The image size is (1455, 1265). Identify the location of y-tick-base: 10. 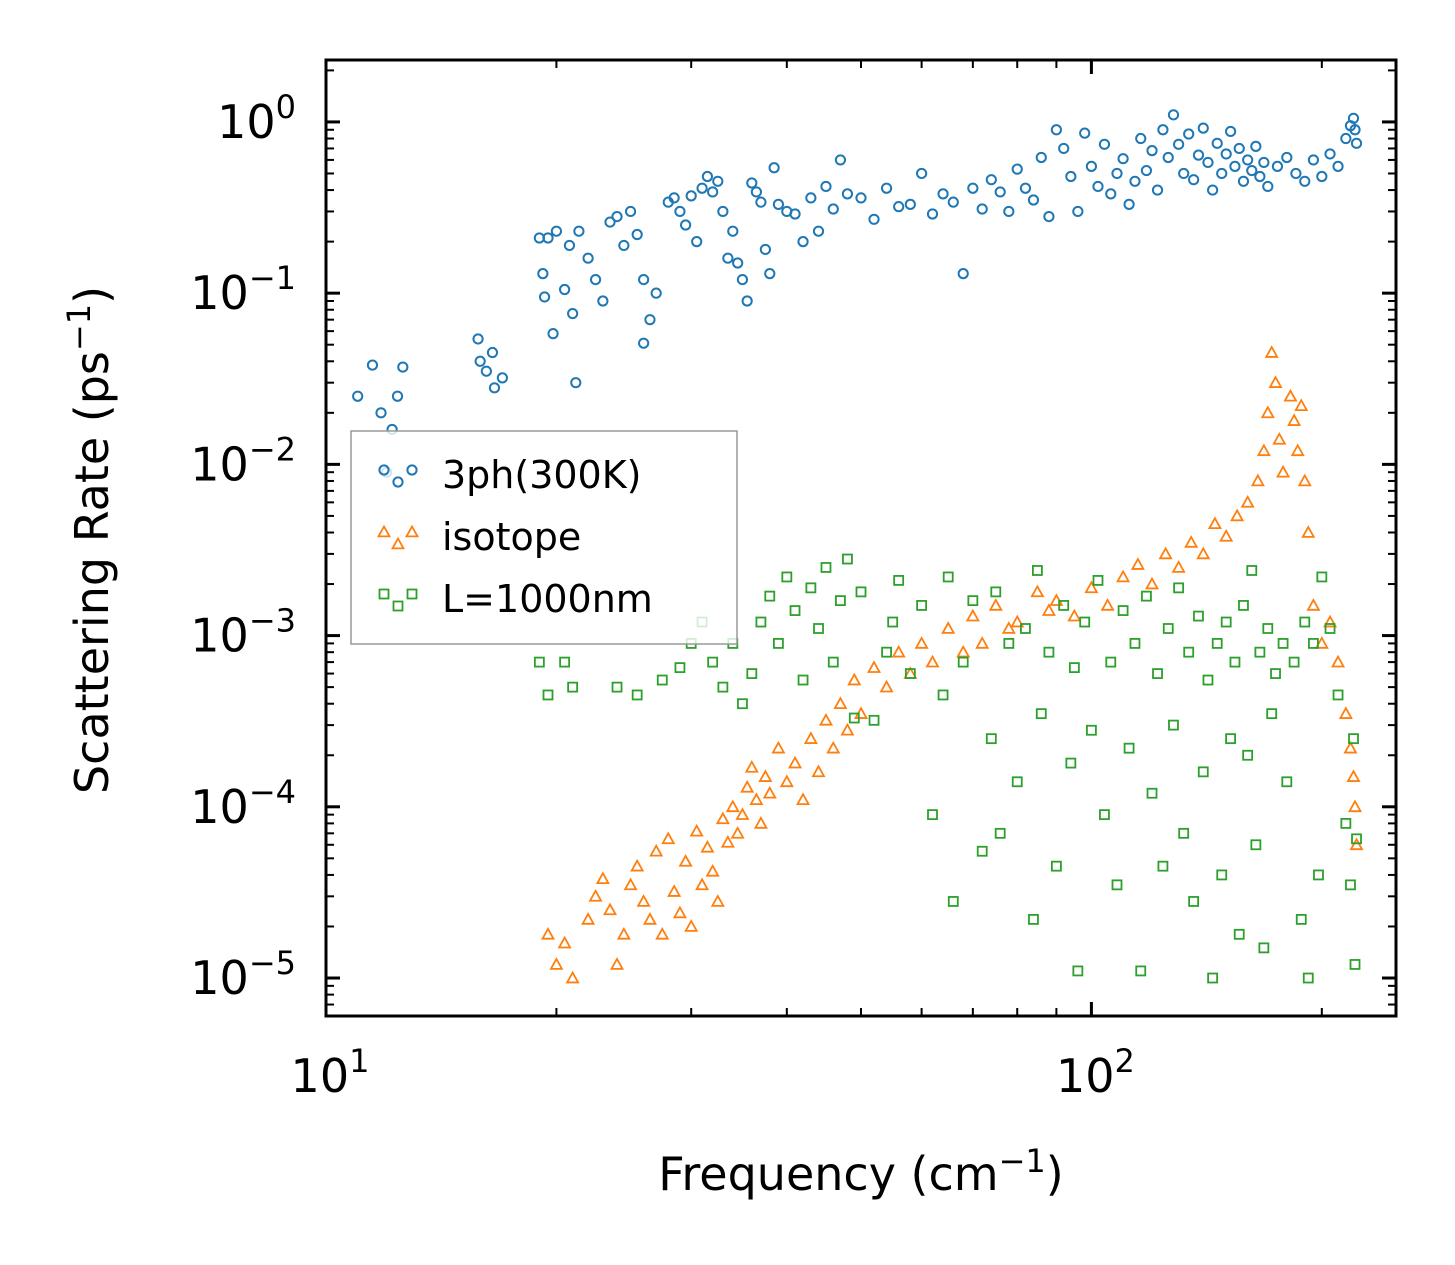
(219, 293).